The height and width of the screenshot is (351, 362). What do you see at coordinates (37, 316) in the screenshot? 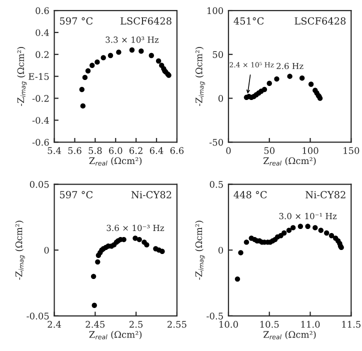
I see `y-tick-label: -0.05` at bounding box center [37, 316].